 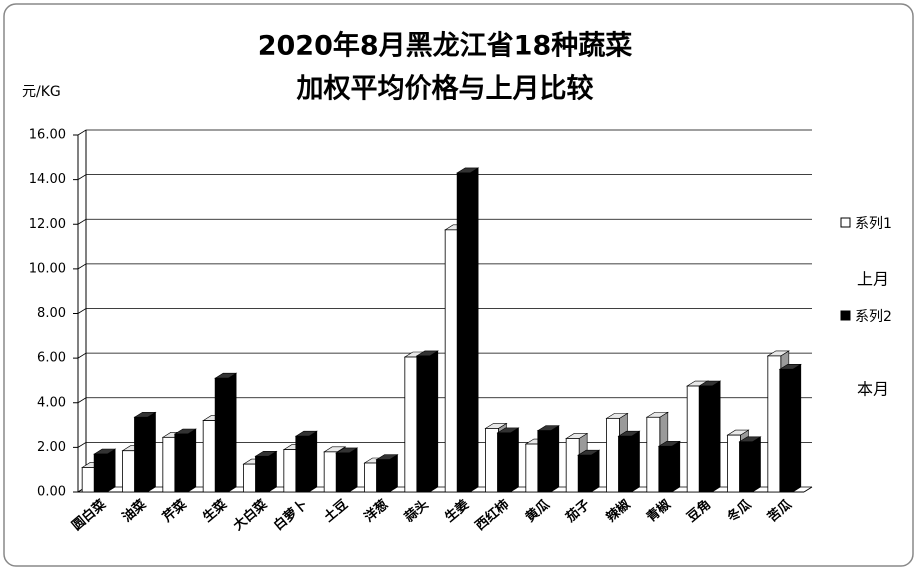 What do you see at coordinates (873, 224) in the screenshot?
I see `legend-label: 系列1` at bounding box center [873, 224].